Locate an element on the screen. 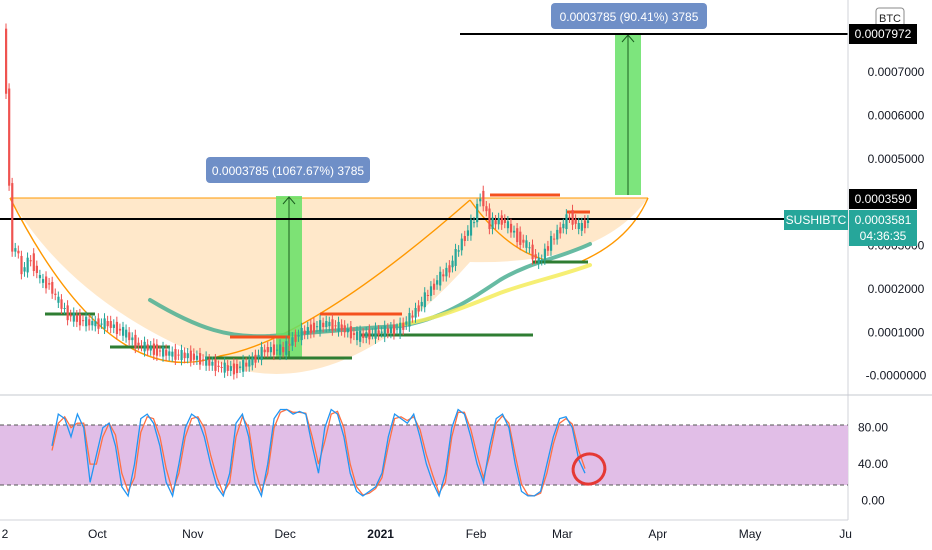  resistance-lines is located at coordinates (410, 266).